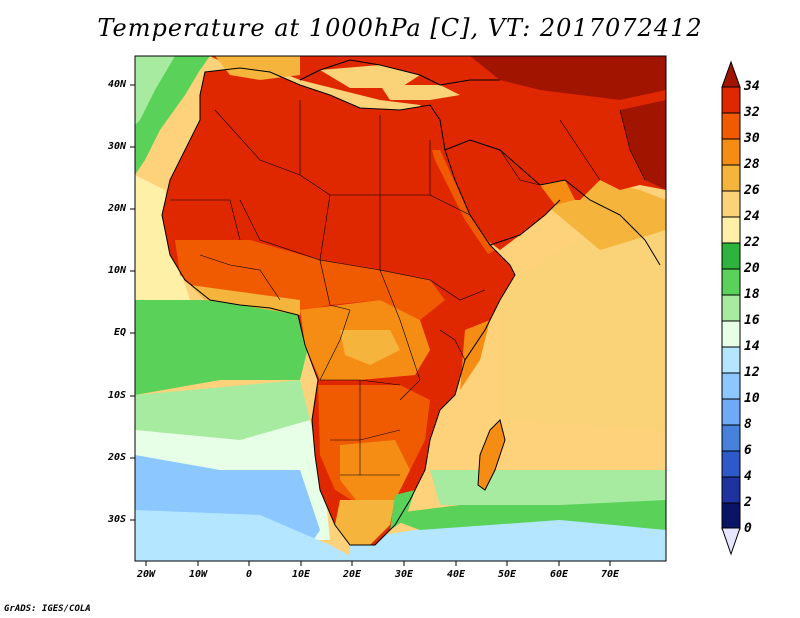 Image resolution: width=800 pixels, height=618 pixels. Describe the element at coordinates (116, 146) in the screenshot. I see `lat-label-30n: 30N` at that location.